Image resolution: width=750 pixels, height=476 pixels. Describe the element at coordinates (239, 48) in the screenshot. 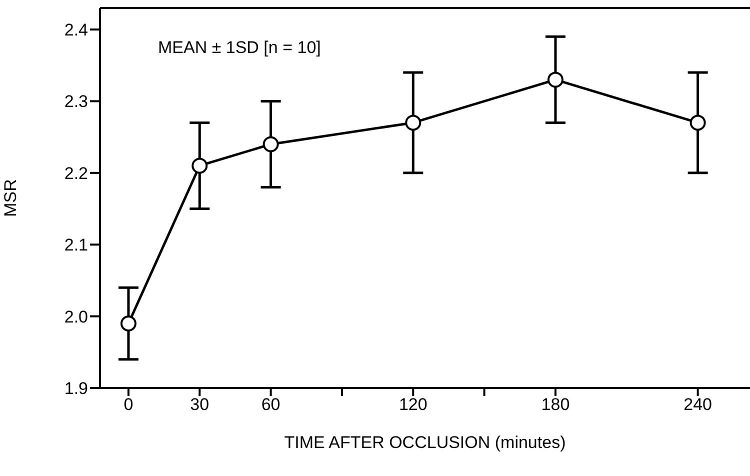

I see `annotation: MEAN ± 1SD [n = 10]` at that location.